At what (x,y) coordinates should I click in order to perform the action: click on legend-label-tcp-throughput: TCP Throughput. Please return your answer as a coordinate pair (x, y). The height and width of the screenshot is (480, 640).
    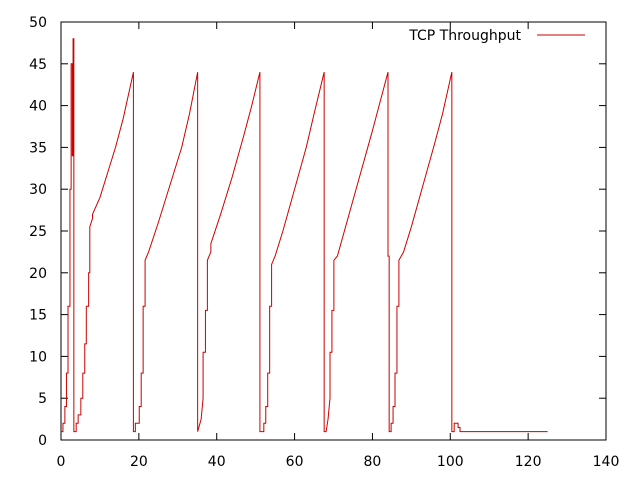
    Looking at the image, I should click on (464, 36).